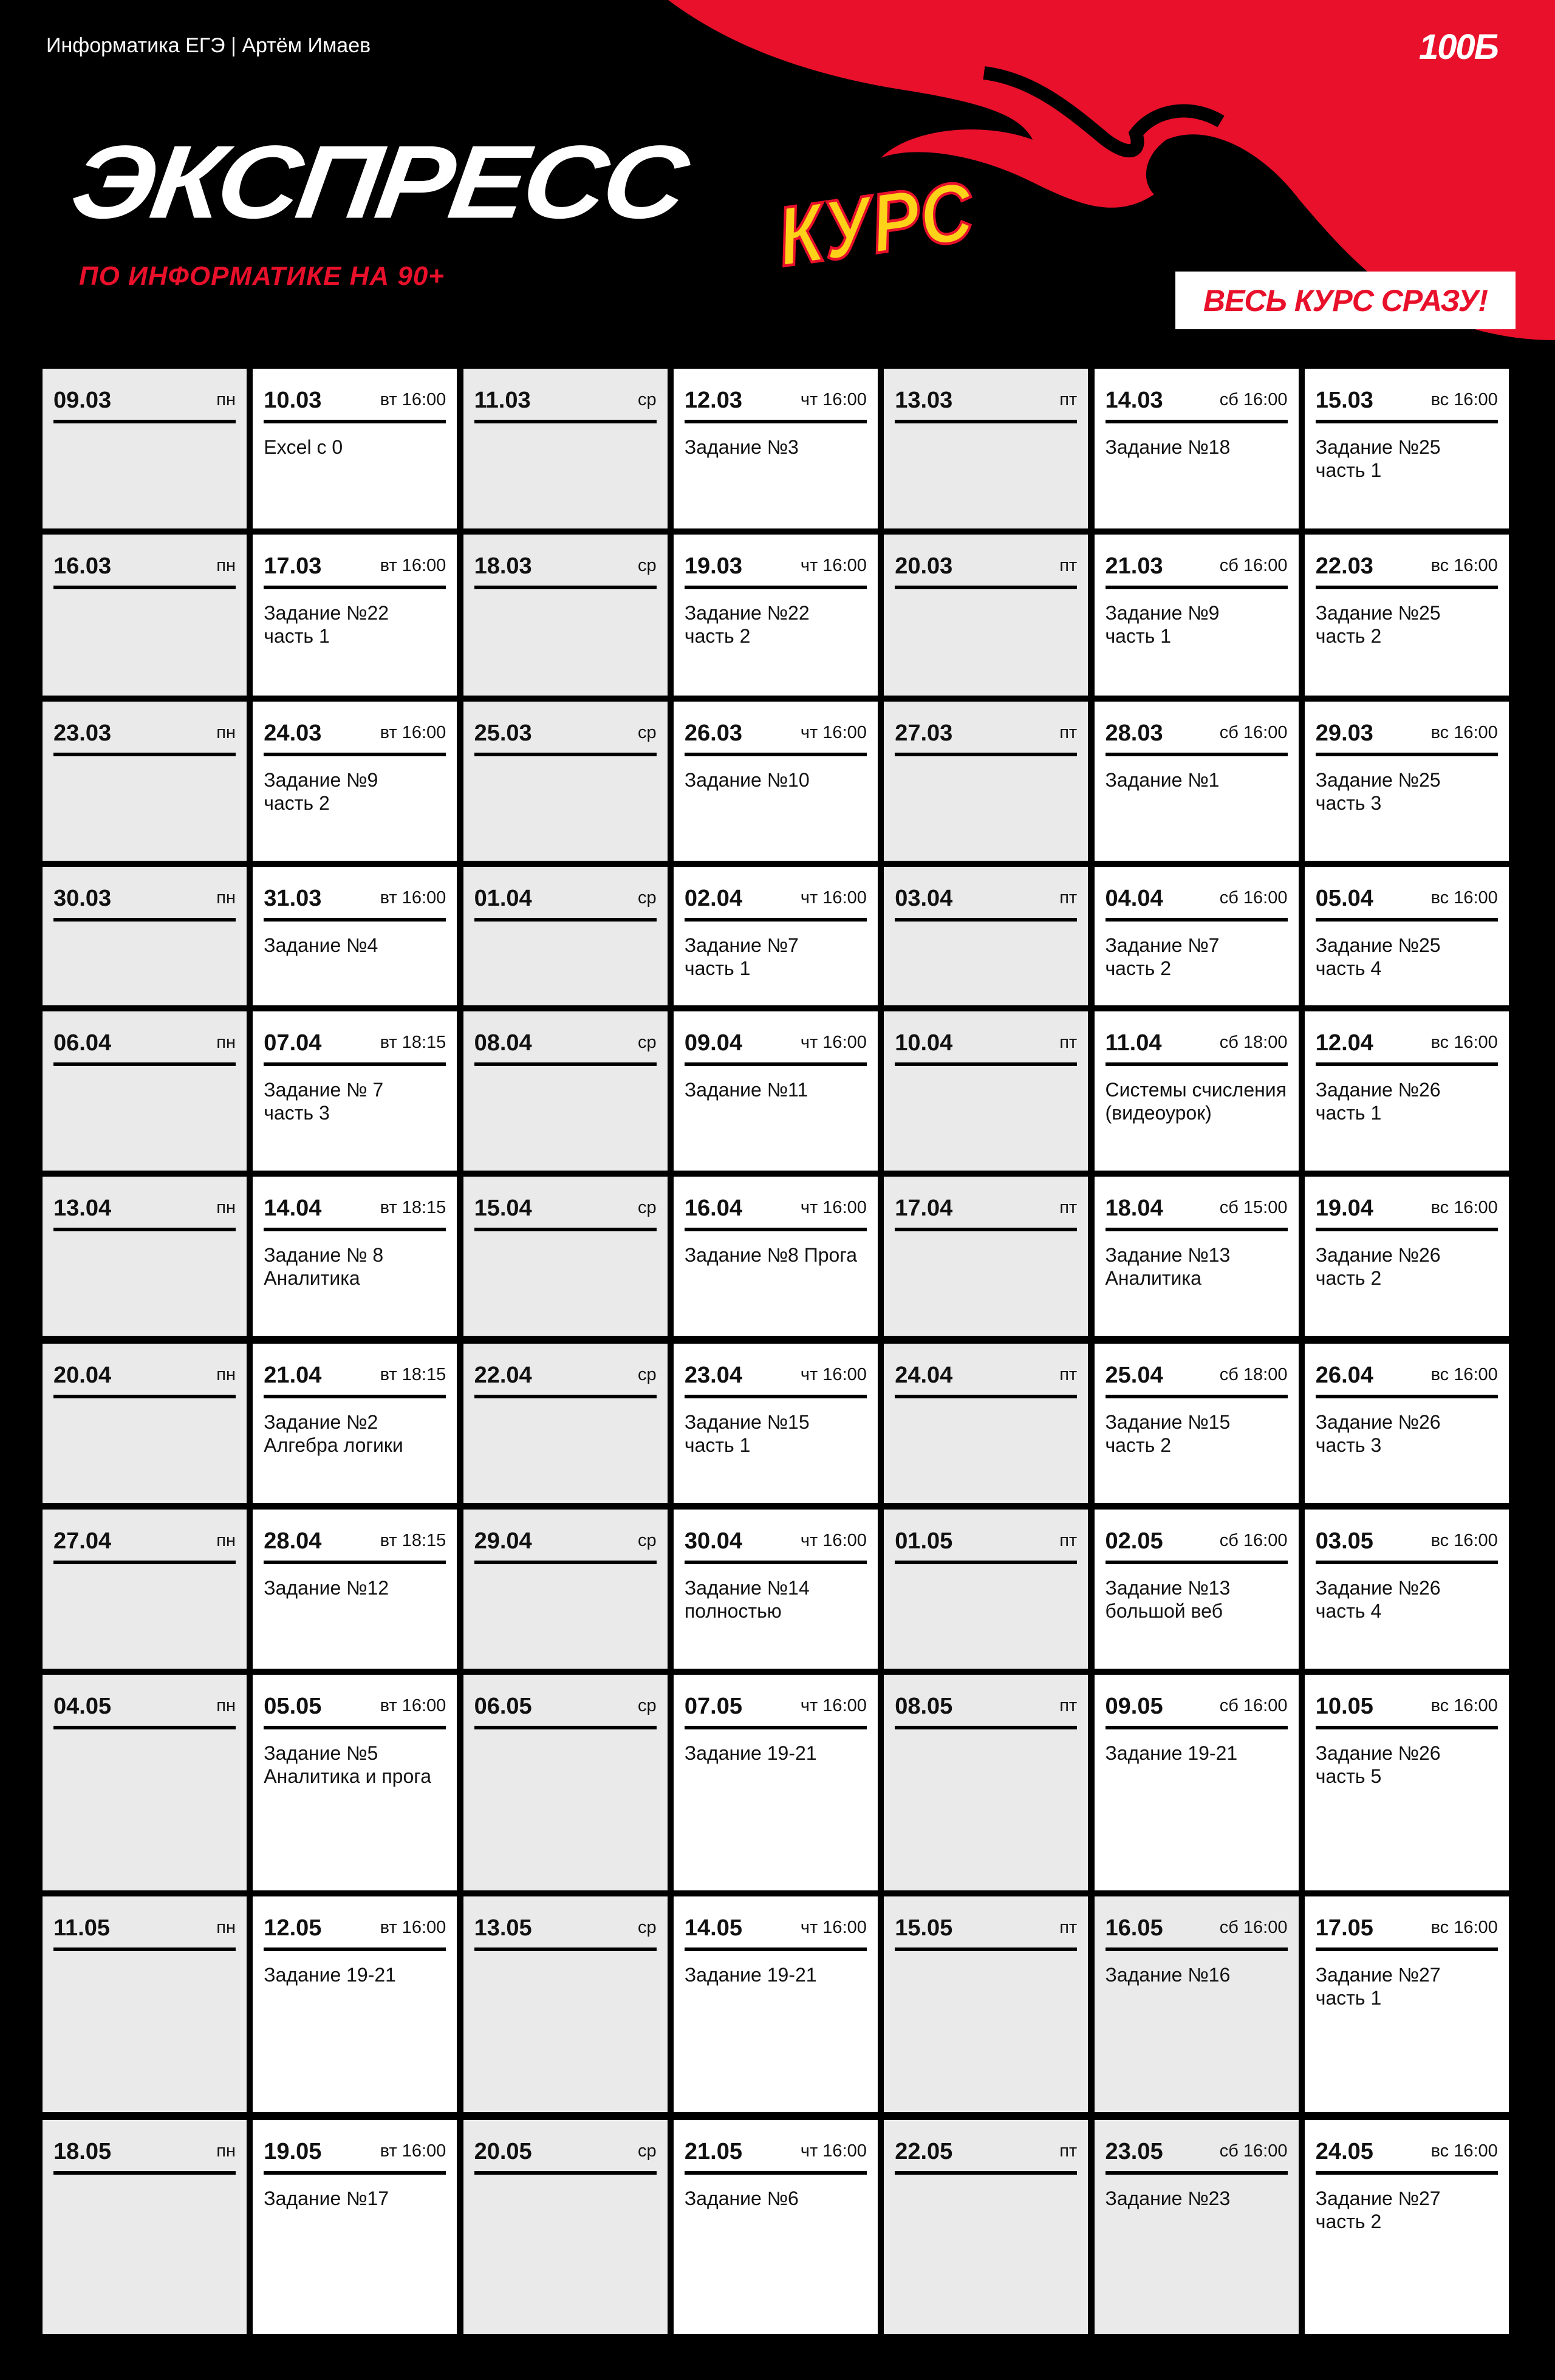 Image resolution: width=1555 pixels, height=2380 pixels. I want to click on day-date: 24.03, so click(293, 733).